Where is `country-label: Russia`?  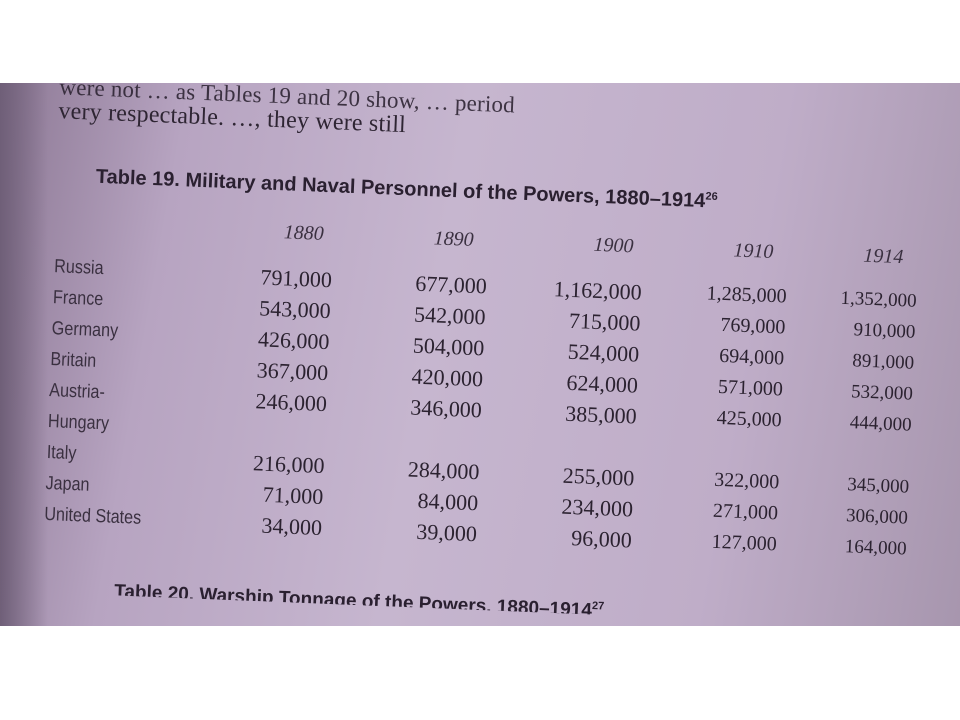
country-label: Russia is located at coordinates (78, 268).